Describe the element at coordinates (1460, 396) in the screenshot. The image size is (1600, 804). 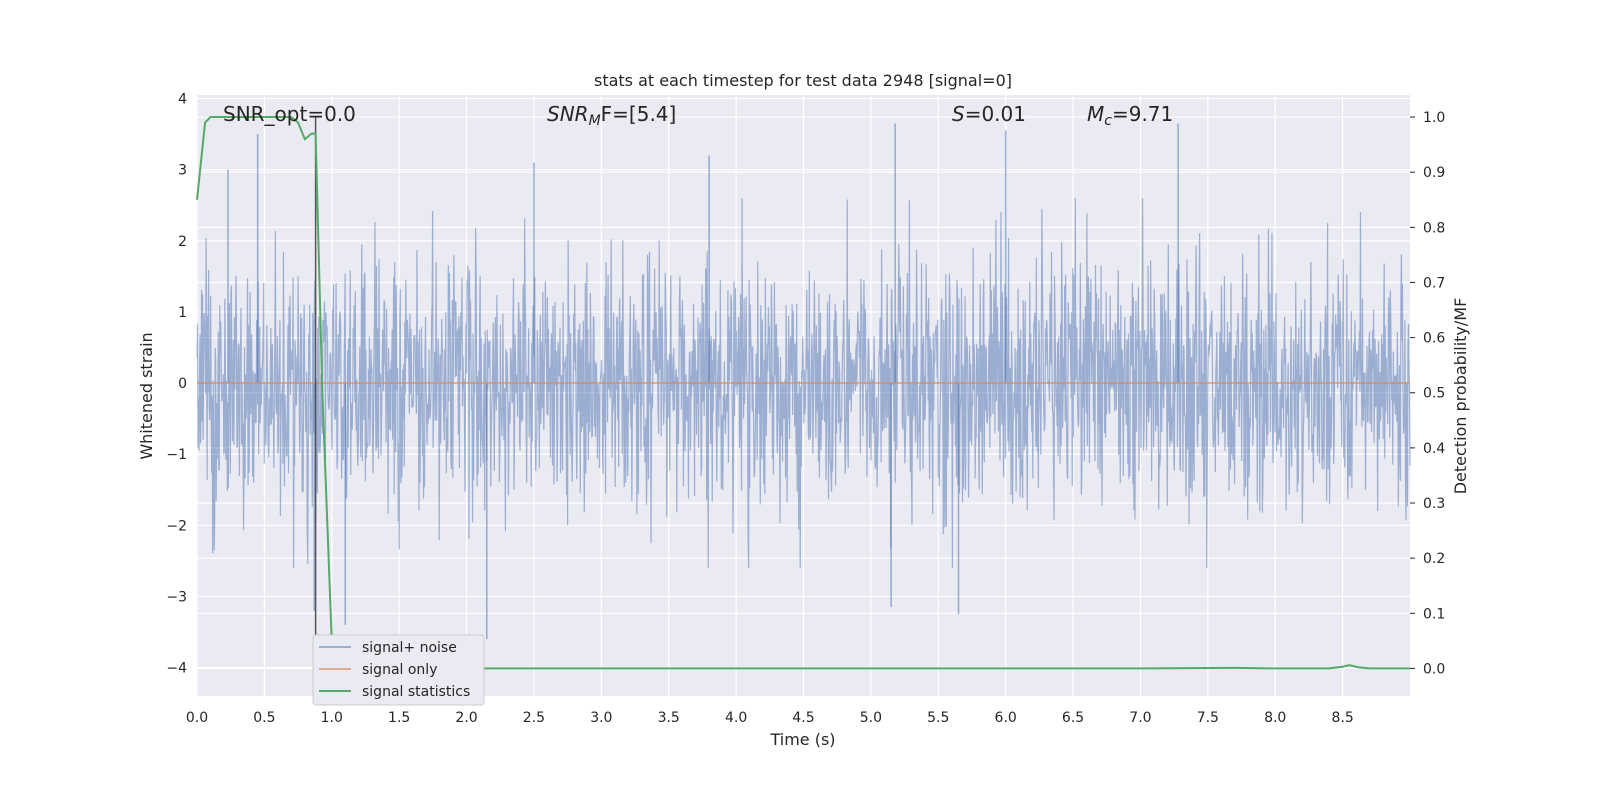
I see `y-axis-label-right: Detection probability/MF` at that location.